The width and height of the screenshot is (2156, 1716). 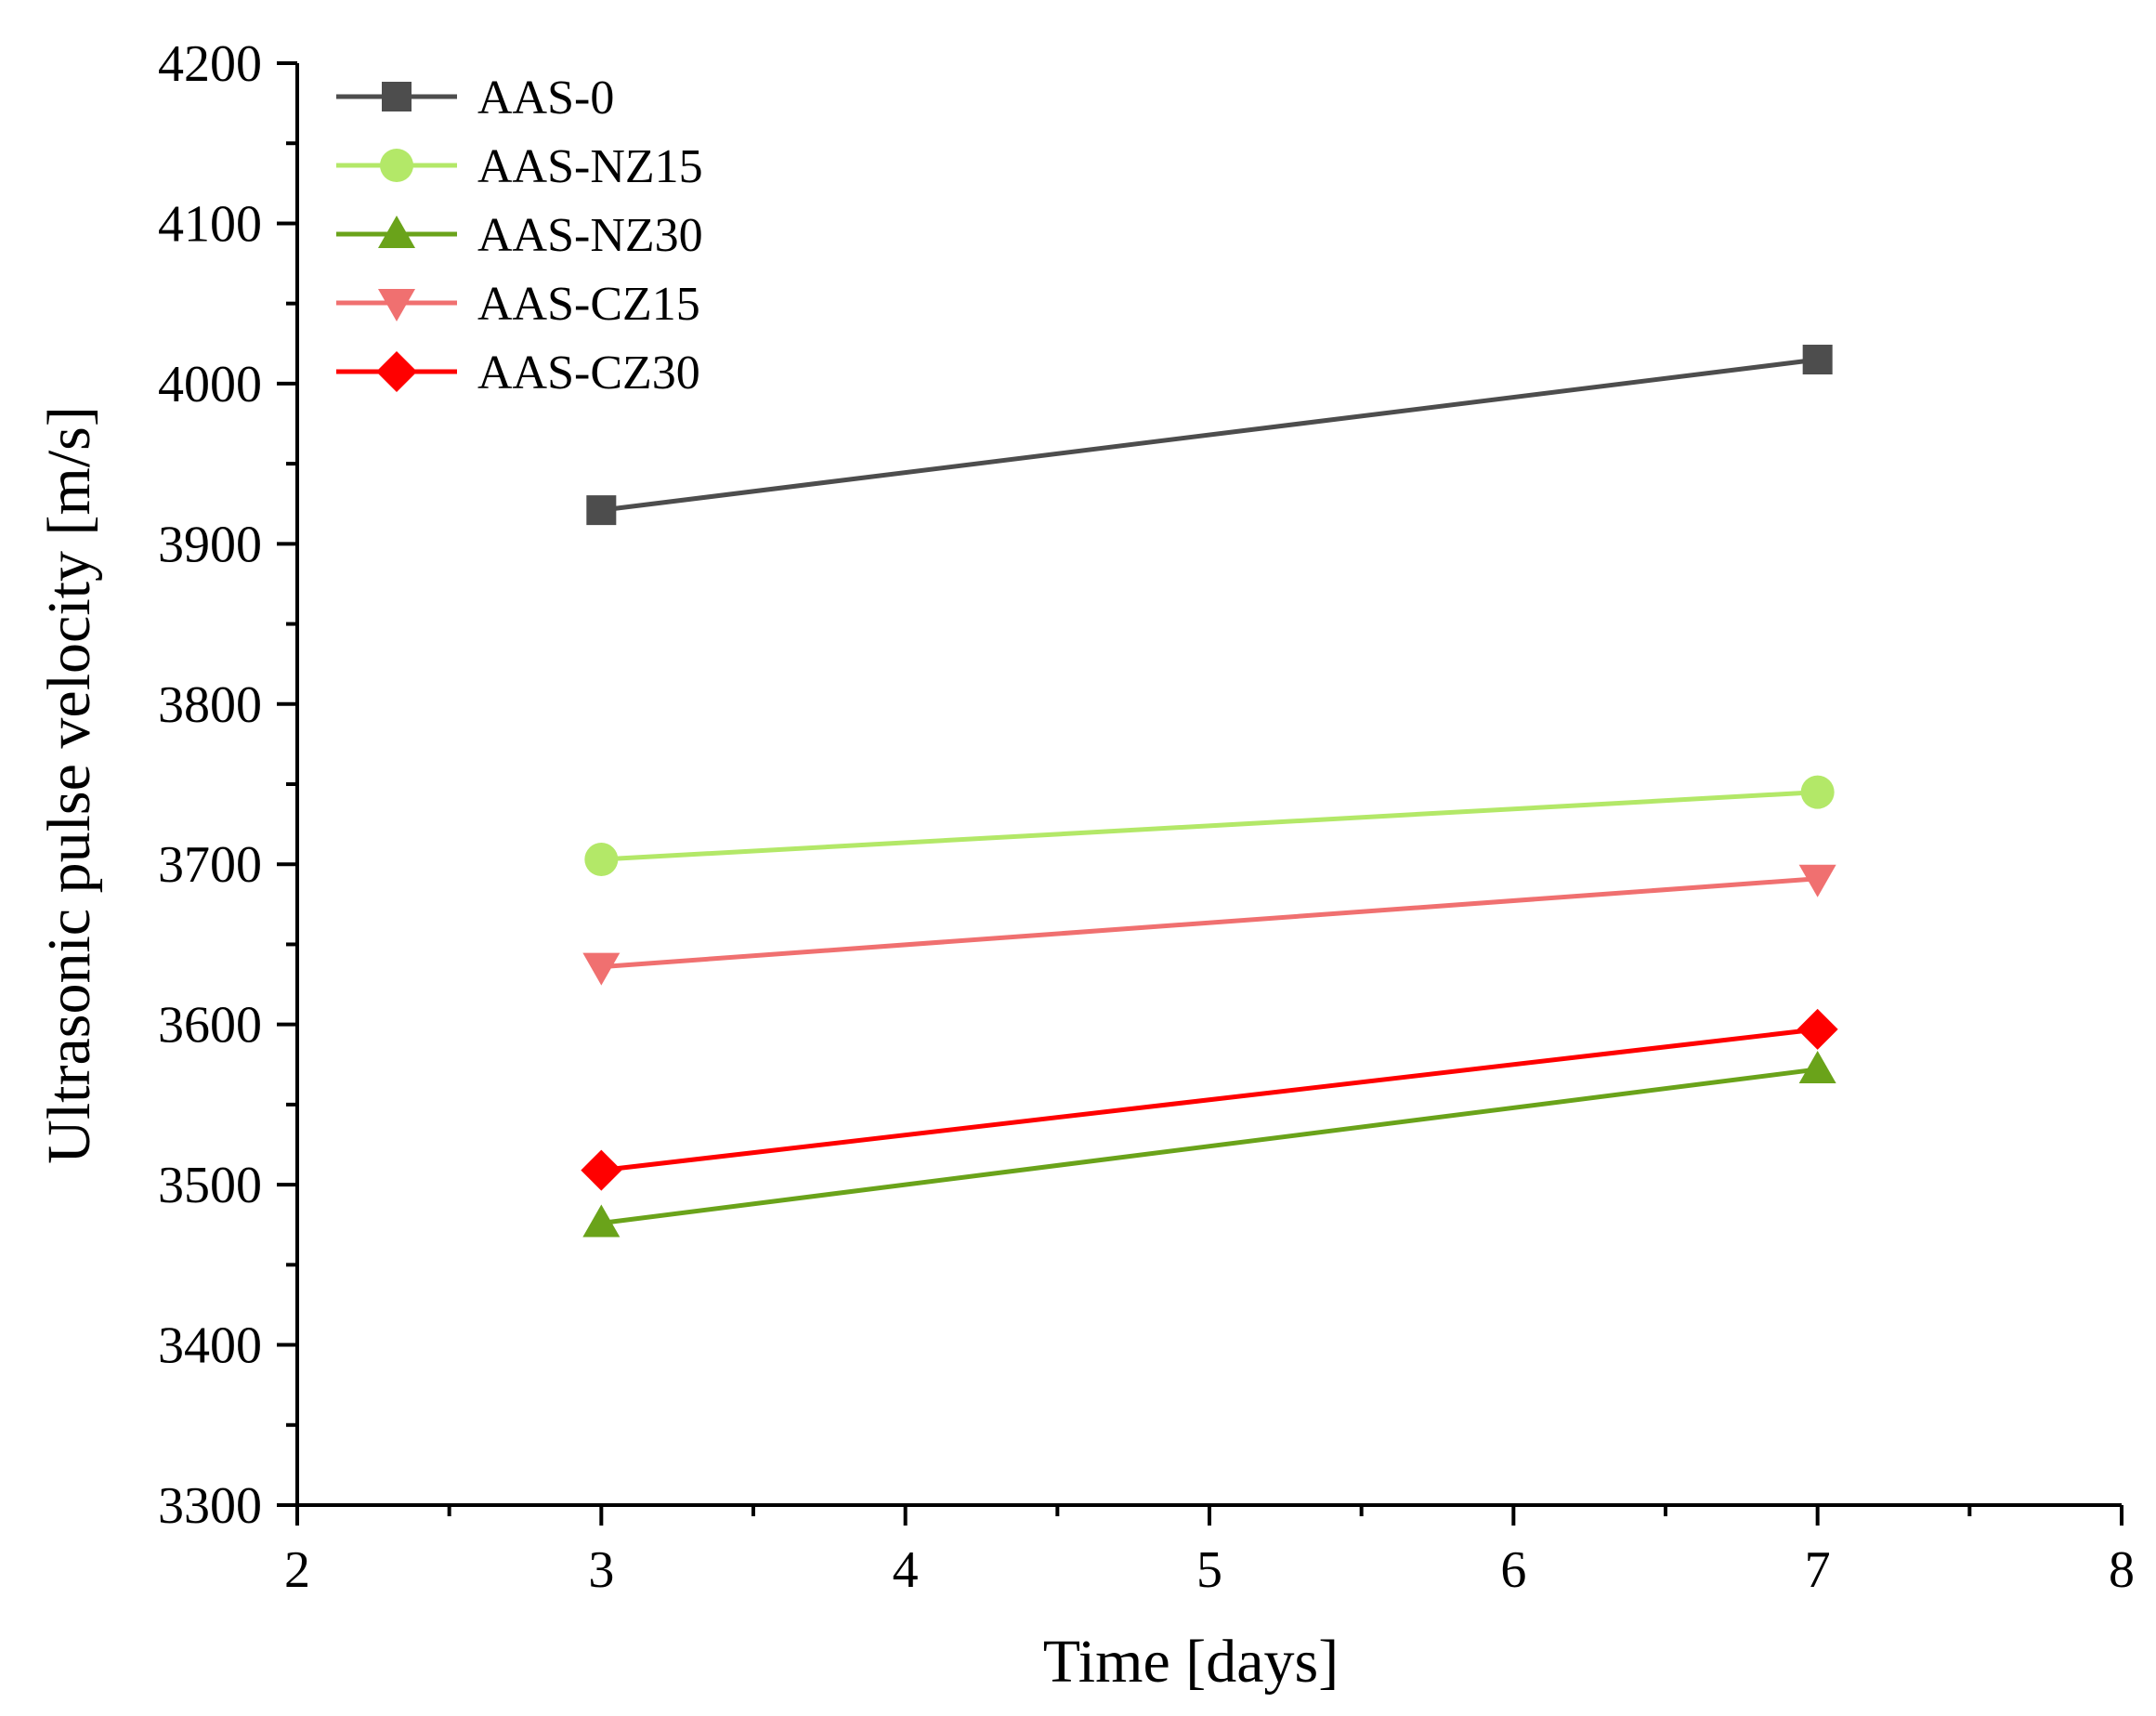 I want to click on legend-label-aas-0: AAS-0, so click(x=545, y=98).